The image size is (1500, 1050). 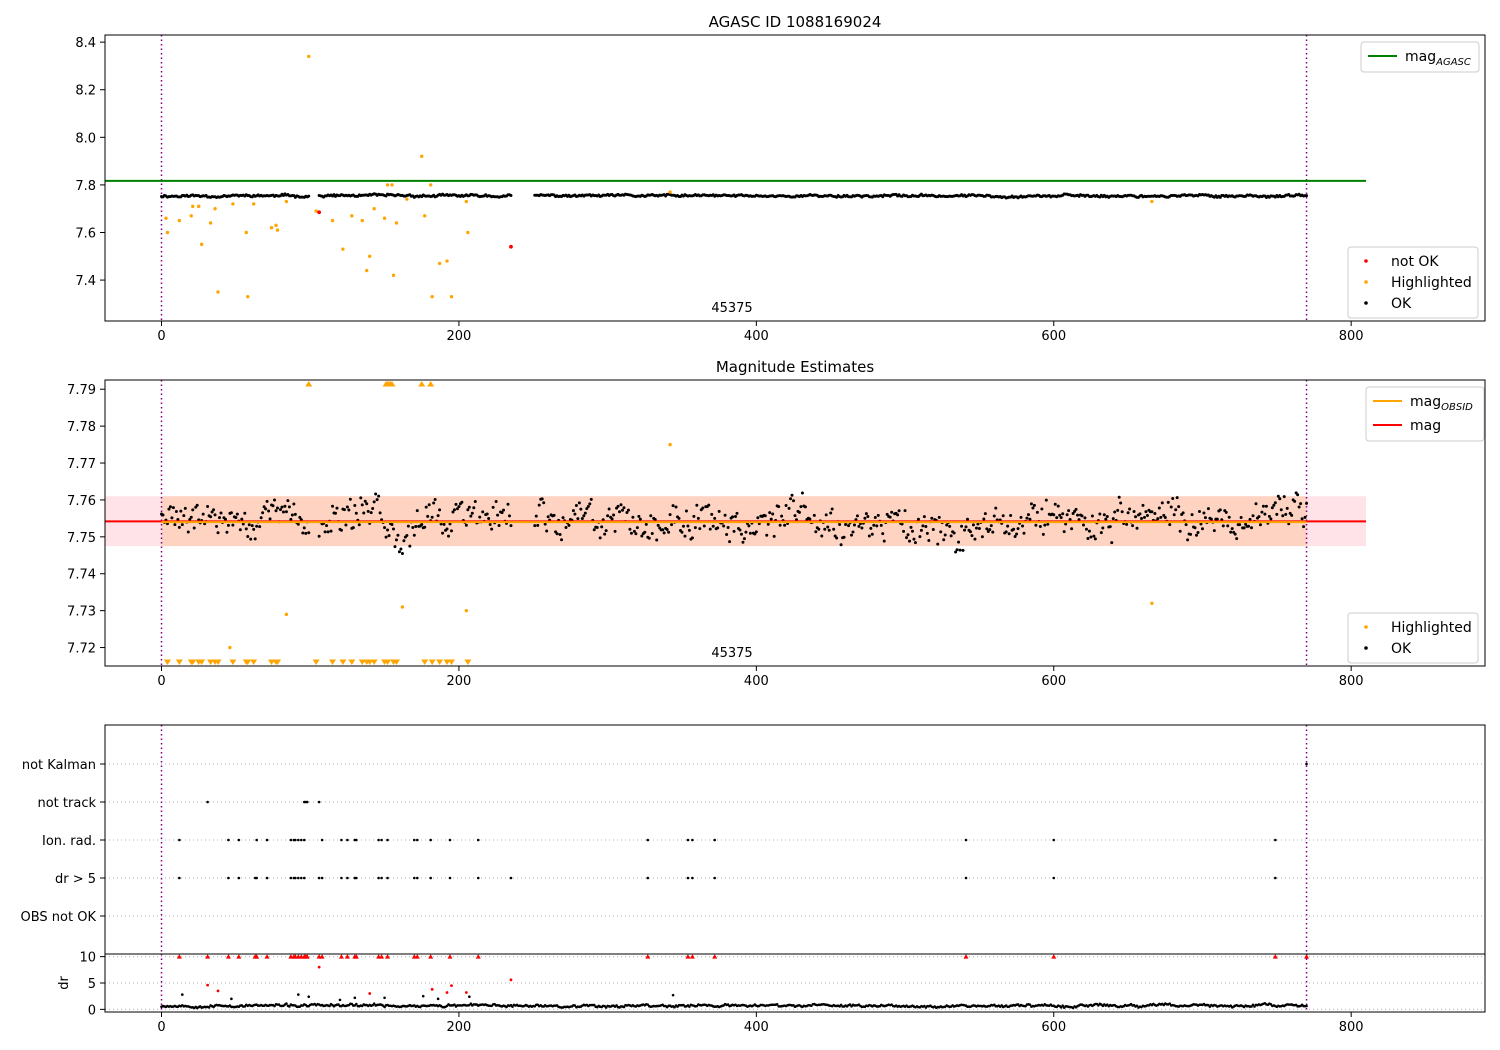 I want to click on panel2-ytick-label: 7.79, so click(x=81, y=390).